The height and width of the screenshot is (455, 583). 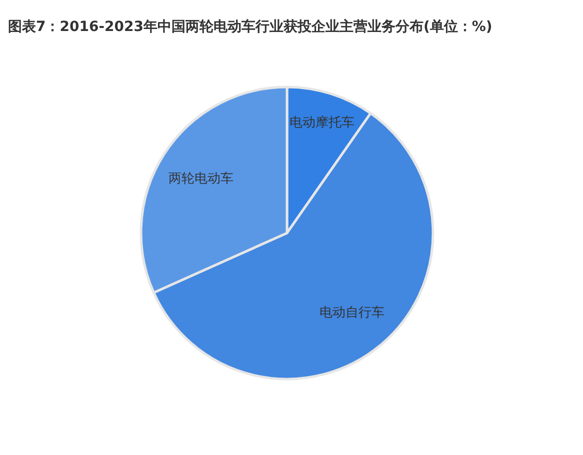 I want to click on chart-title: 图表7：2016-2023年中国两轮电动车行业获投企业主营业务分布(单位：%), so click(x=250, y=26).